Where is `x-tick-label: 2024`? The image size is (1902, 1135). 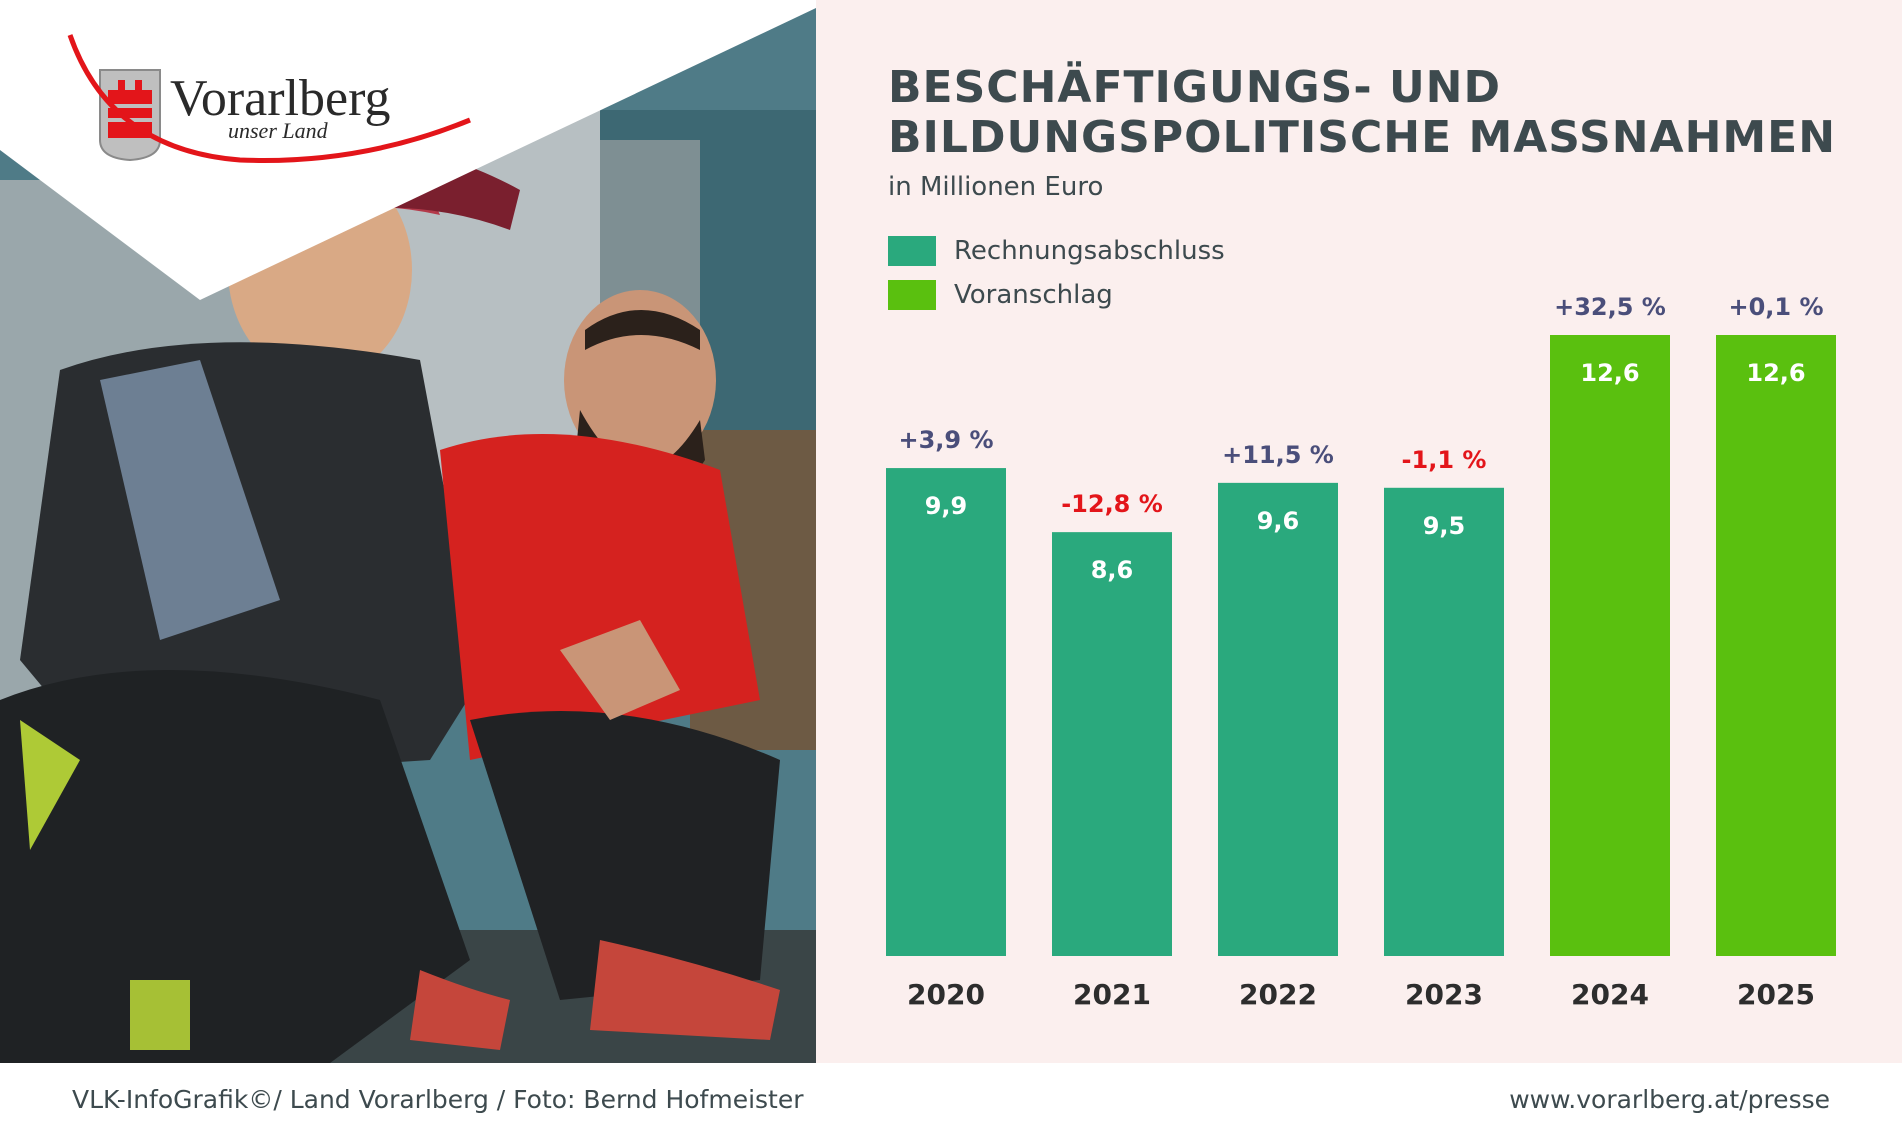 x-tick-label: 2024 is located at coordinates (1610, 994).